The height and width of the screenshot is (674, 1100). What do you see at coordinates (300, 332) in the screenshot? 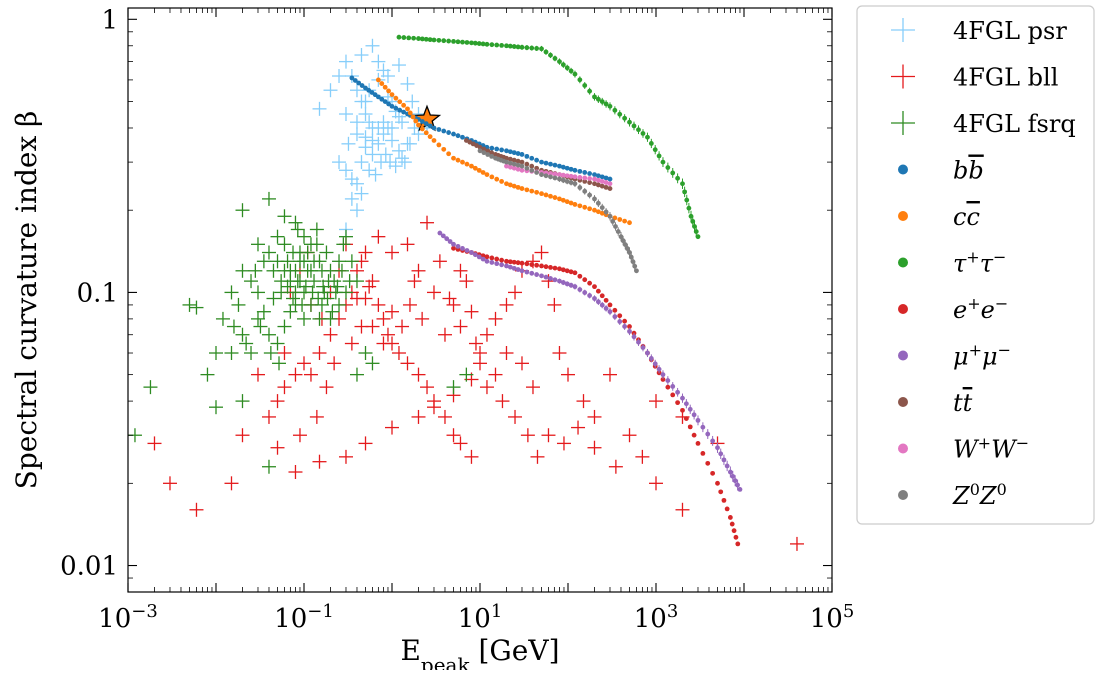
I see `series-4fgl-fsrq` at bounding box center [300, 332].